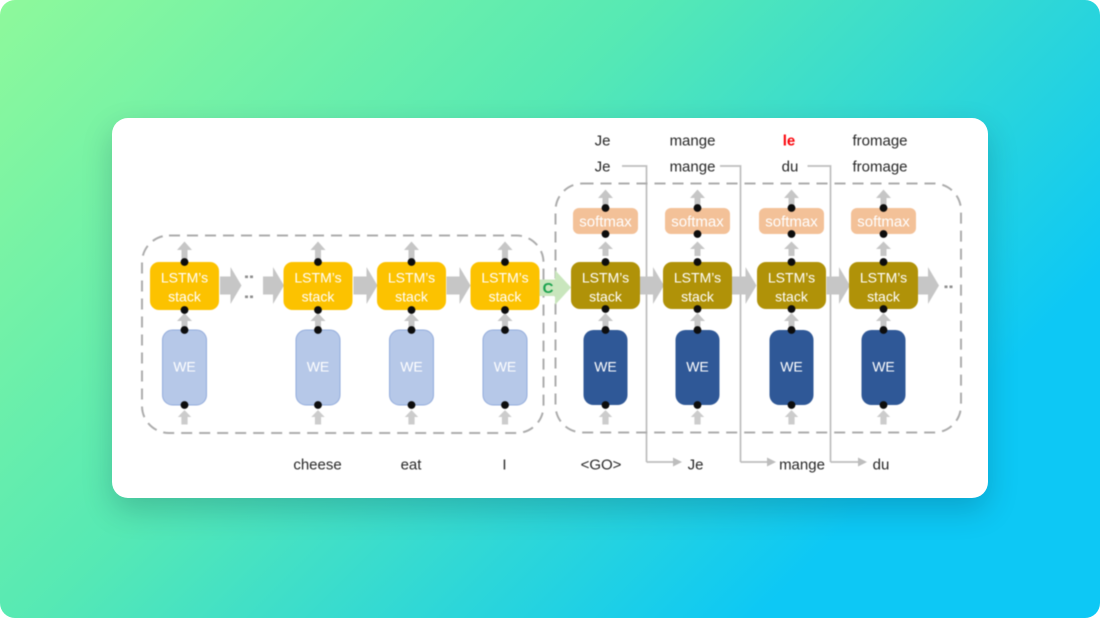 The height and width of the screenshot is (618, 1100). Describe the element at coordinates (601, 465) in the screenshot. I see `svg-text: <GO>` at that location.